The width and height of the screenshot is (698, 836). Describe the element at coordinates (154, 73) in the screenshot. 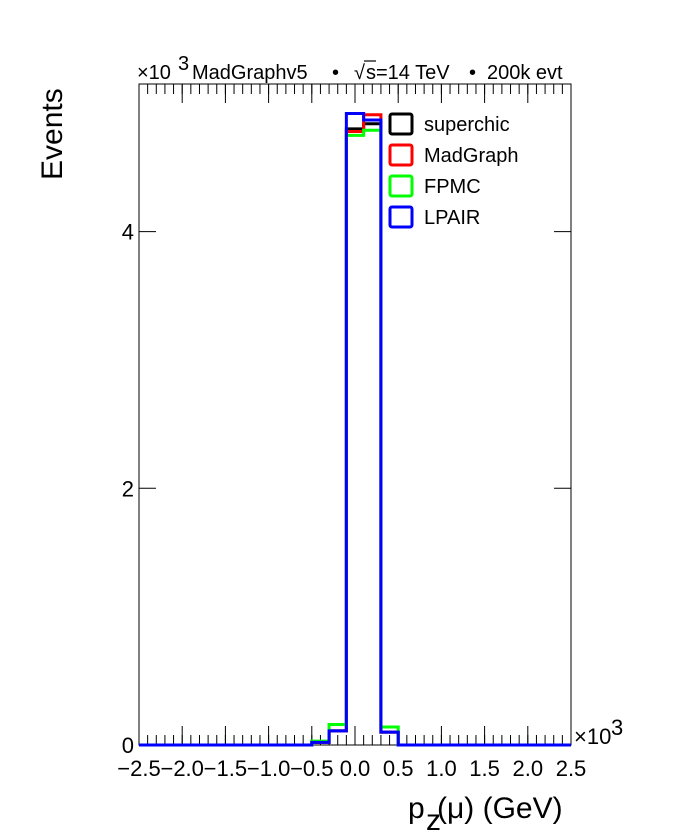

I see `header-multiplier: ×10` at that location.